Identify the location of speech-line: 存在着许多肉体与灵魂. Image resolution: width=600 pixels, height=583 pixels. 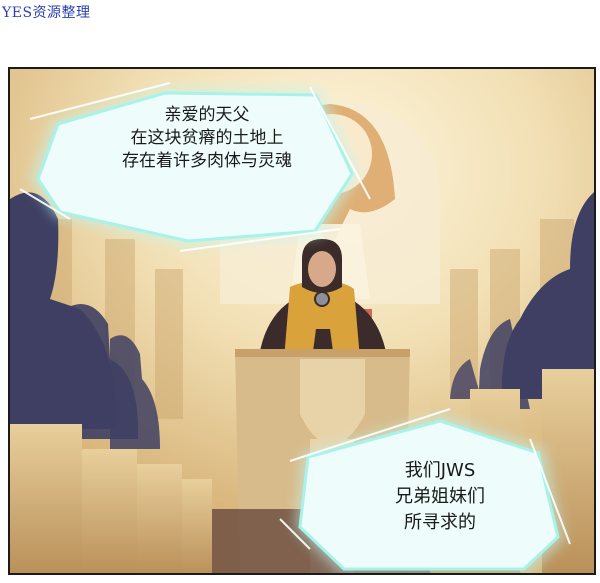
(207, 161).